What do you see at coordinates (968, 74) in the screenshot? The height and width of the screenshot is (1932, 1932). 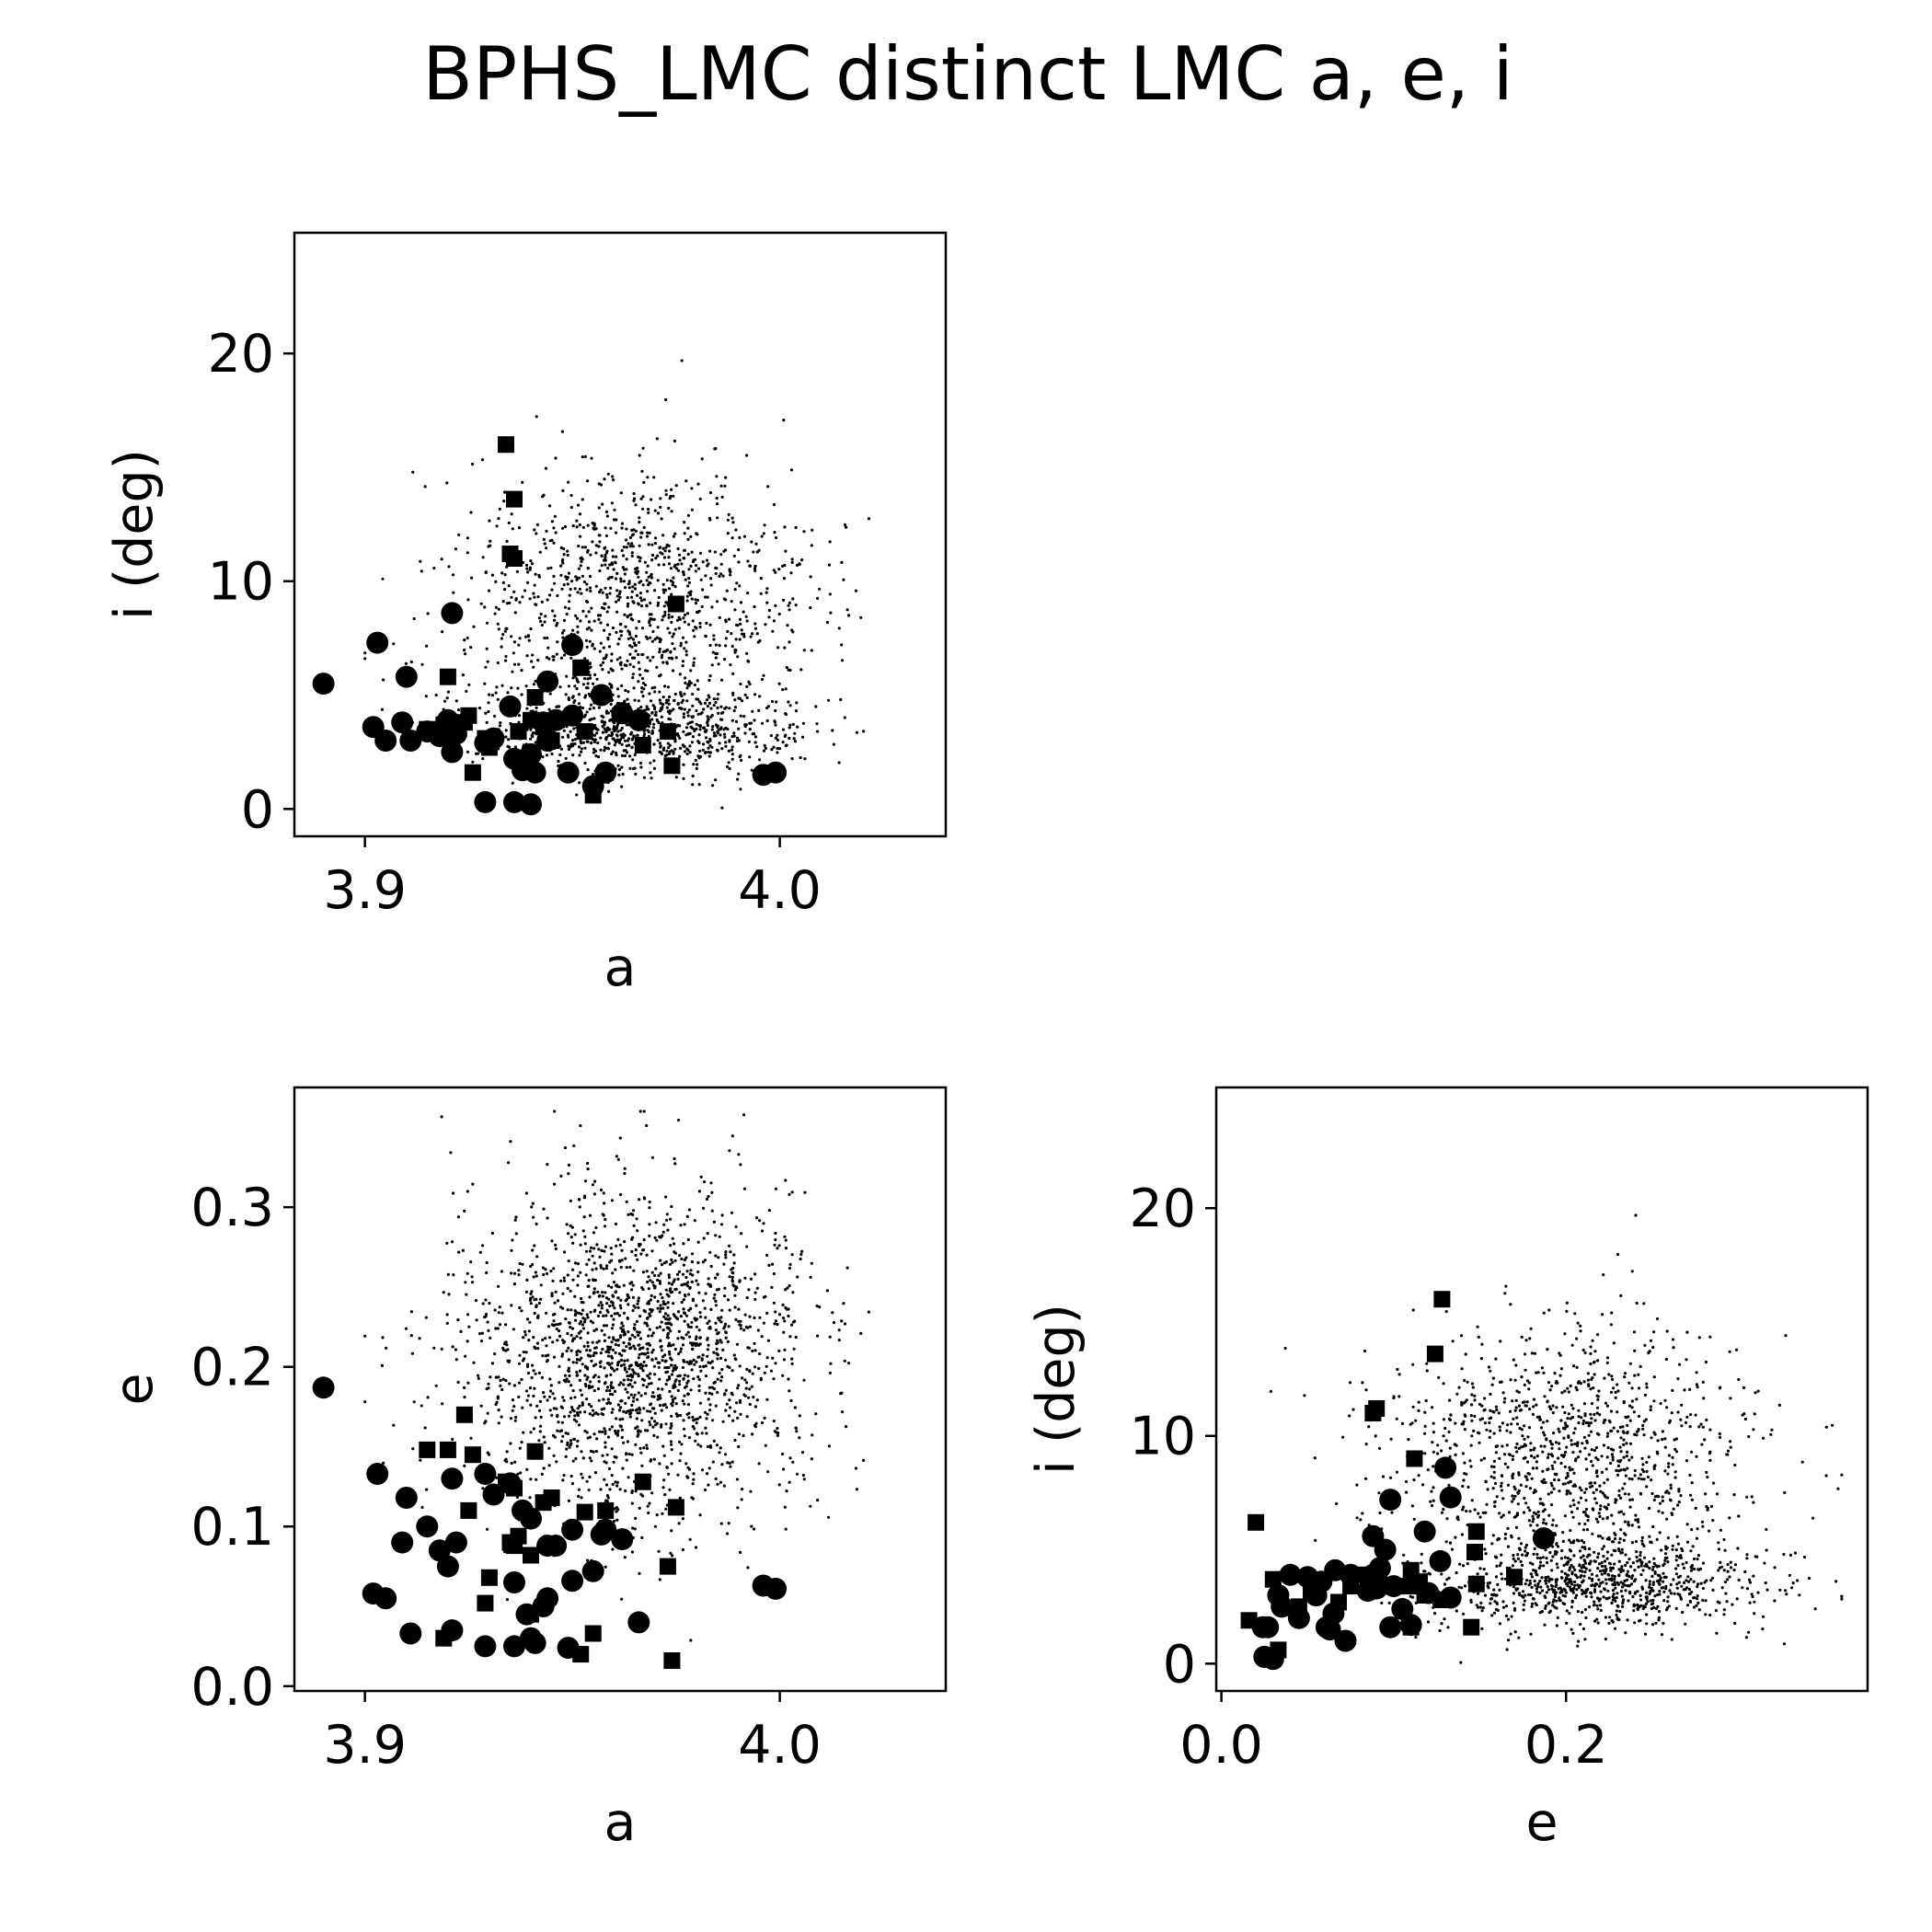 I see `figure-title: BPHS_LMC distinct LMC a, e, i` at bounding box center [968, 74].